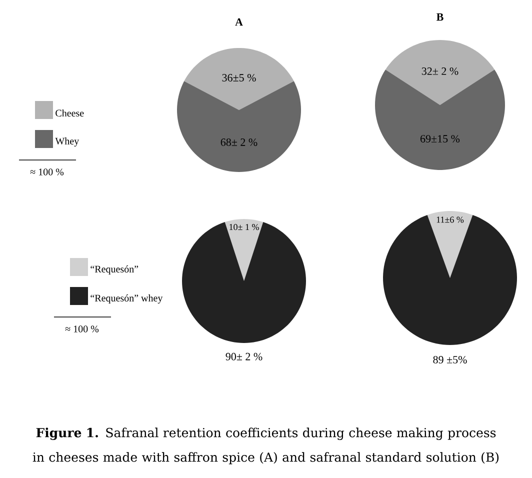 This screenshot has width=532, height=478. Describe the element at coordinates (239, 78) in the screenshot. I see `data-label: 36±5 %` at that location.